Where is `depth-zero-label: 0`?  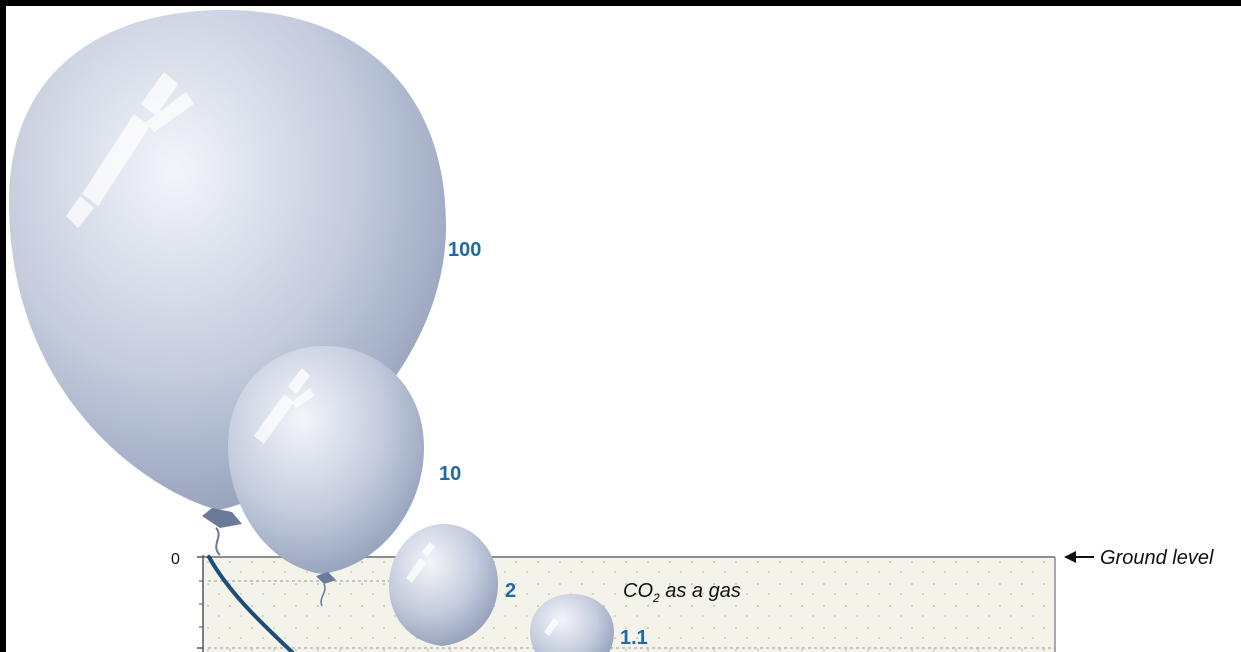
depth-zero-label: 0 is located at coordinates (175, 559).